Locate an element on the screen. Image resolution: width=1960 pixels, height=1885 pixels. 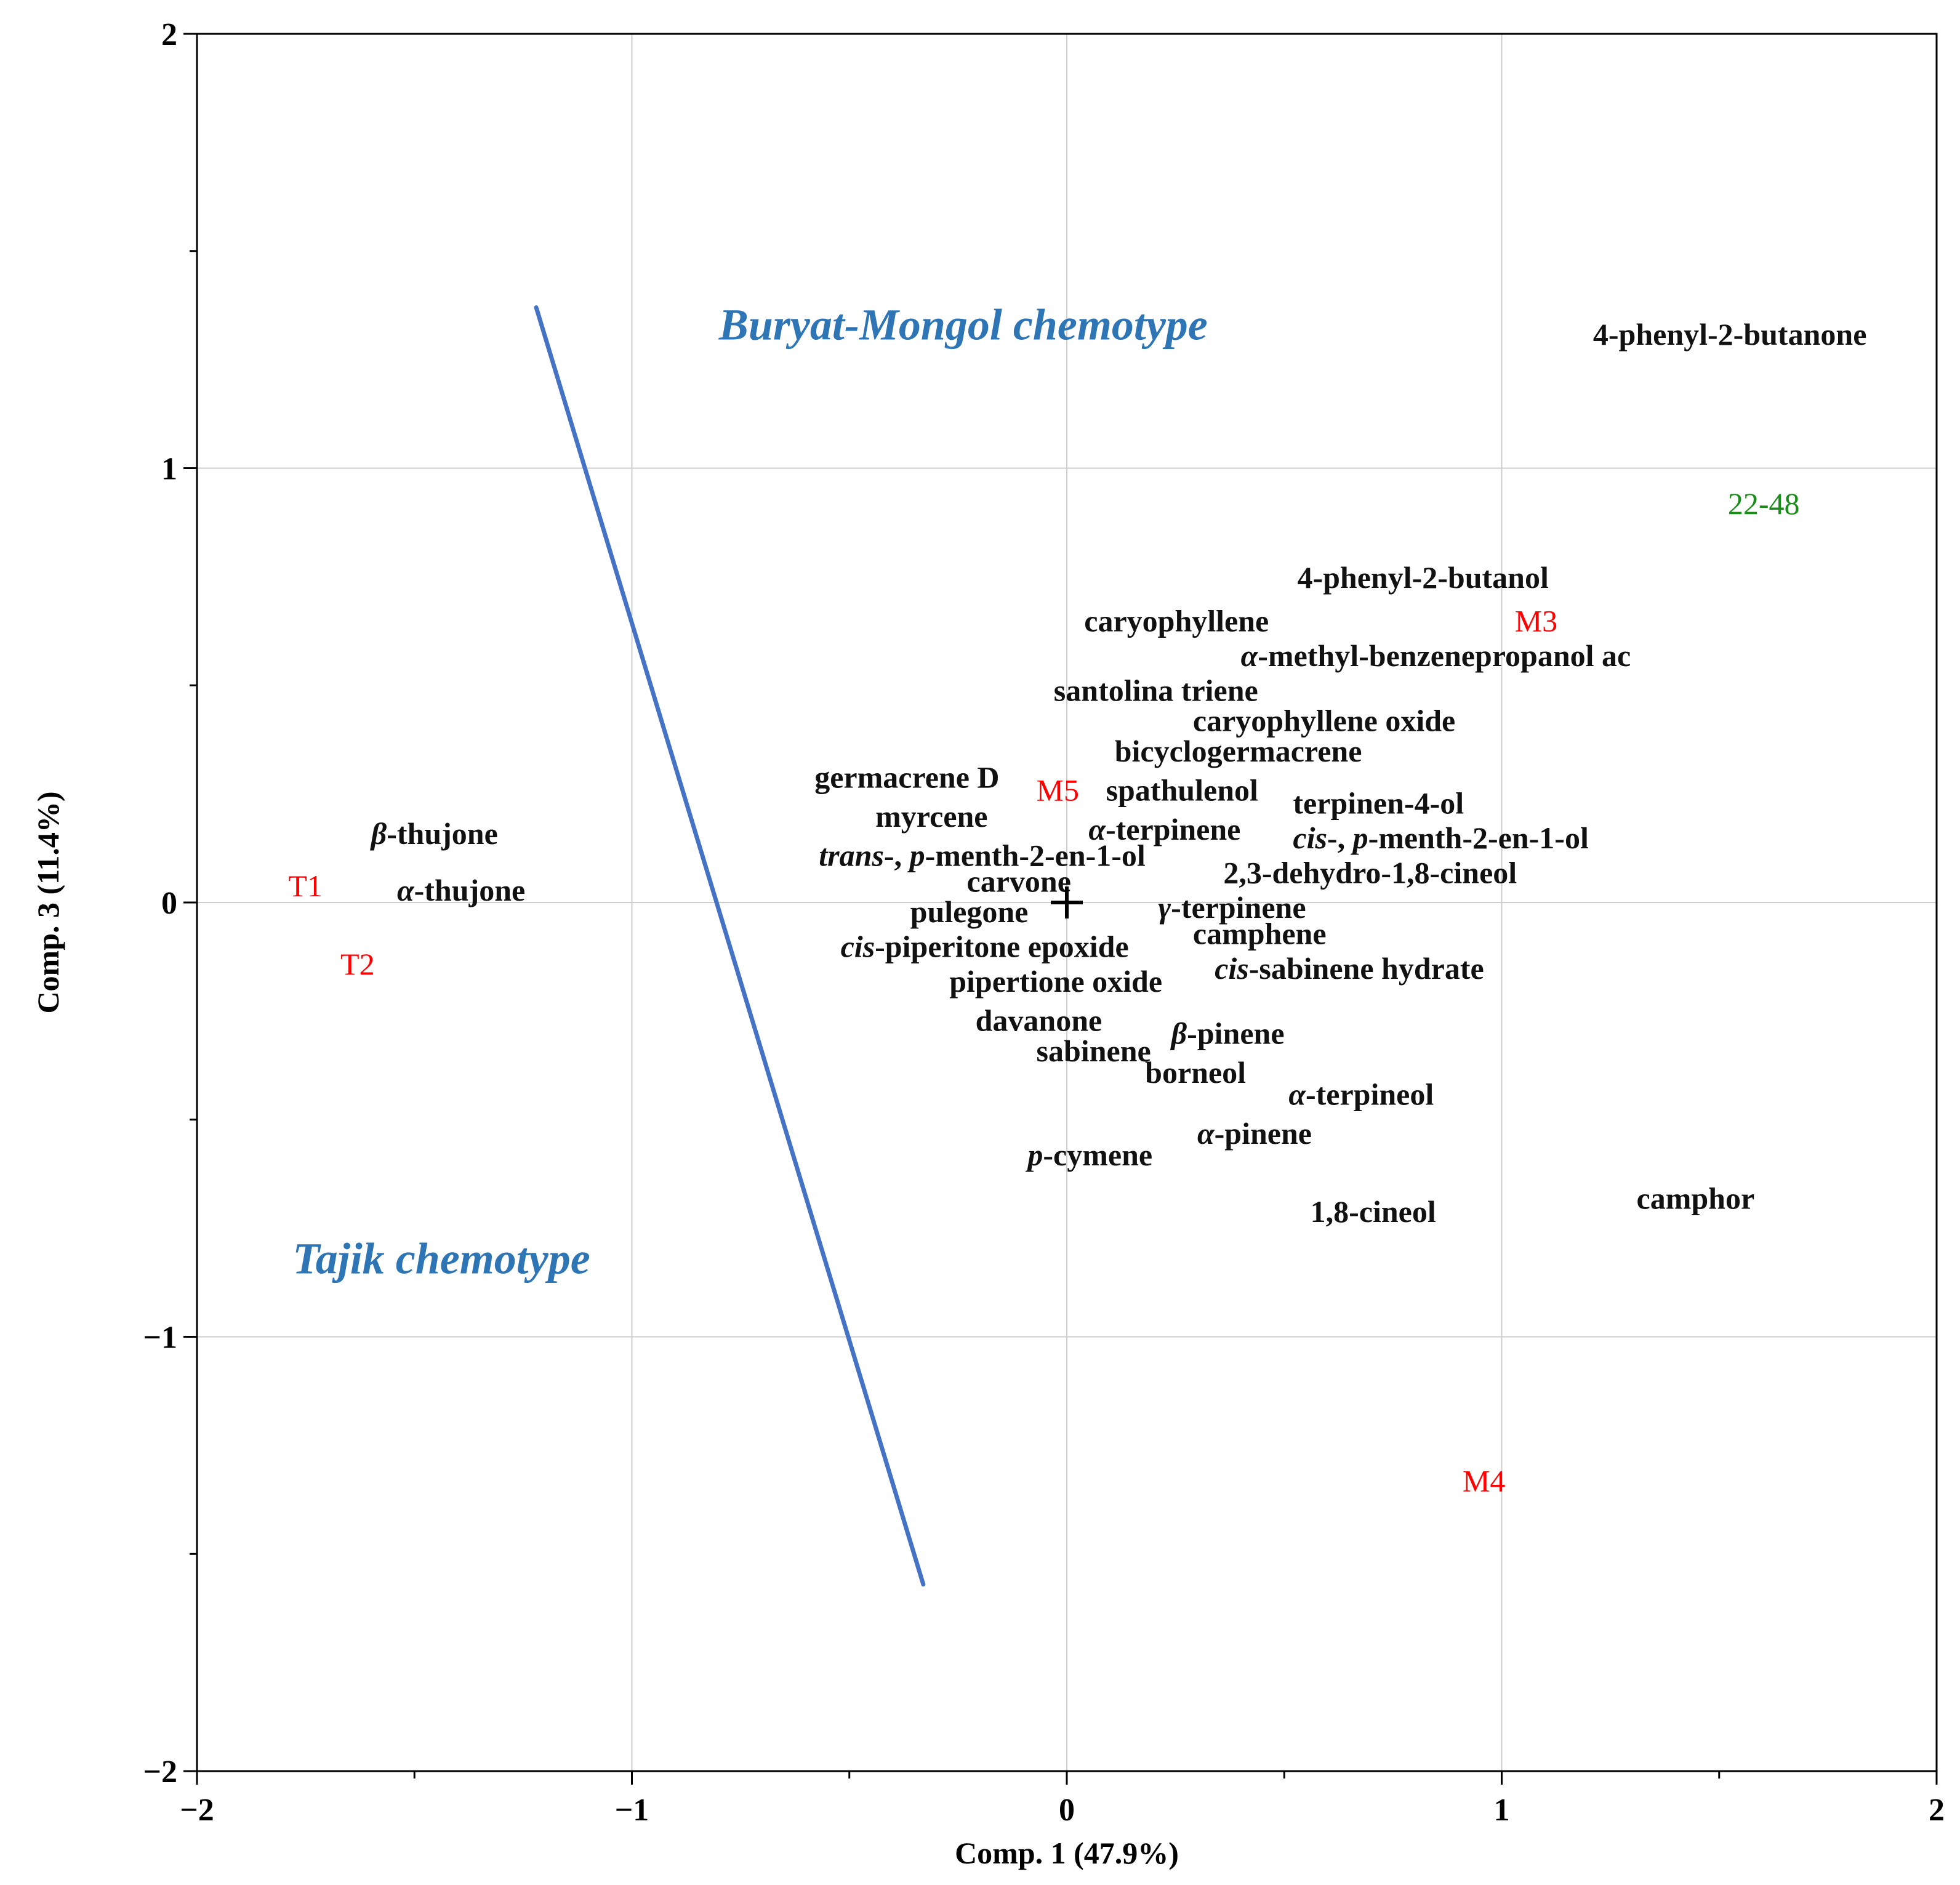
x-tick-label: −2 is located at coordinates (197, 1810).